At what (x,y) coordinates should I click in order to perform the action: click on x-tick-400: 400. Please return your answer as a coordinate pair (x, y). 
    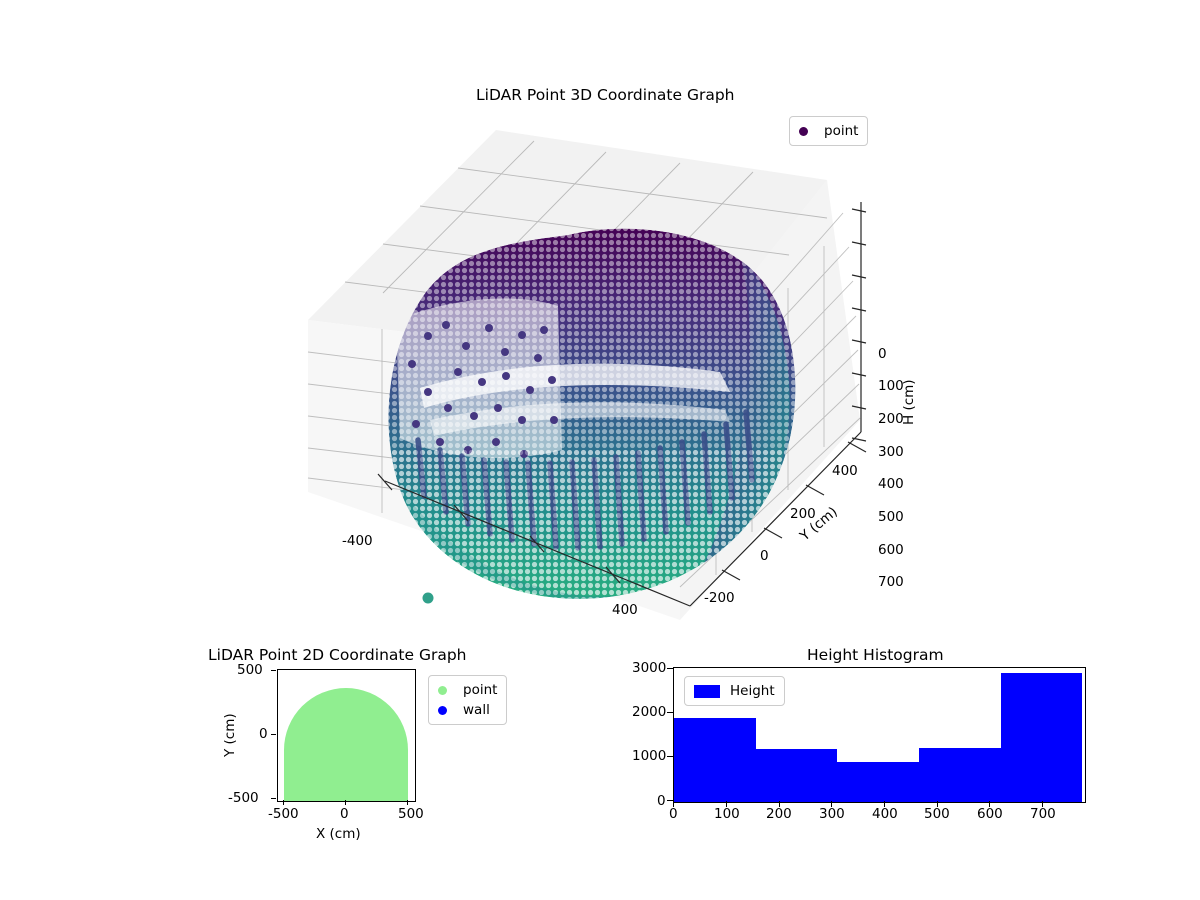
    Looking at the image, I should click on (625, 610).